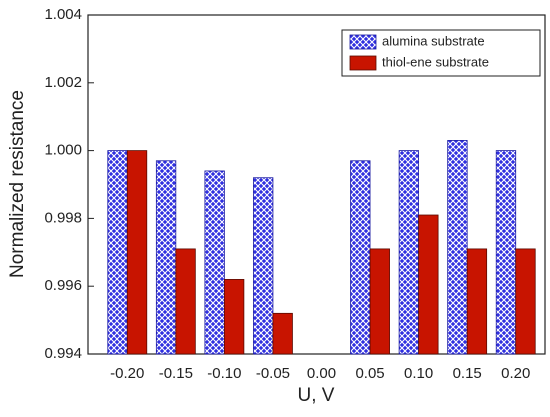  I want to click on y-tick-label: 0.998, so click(63, 217).